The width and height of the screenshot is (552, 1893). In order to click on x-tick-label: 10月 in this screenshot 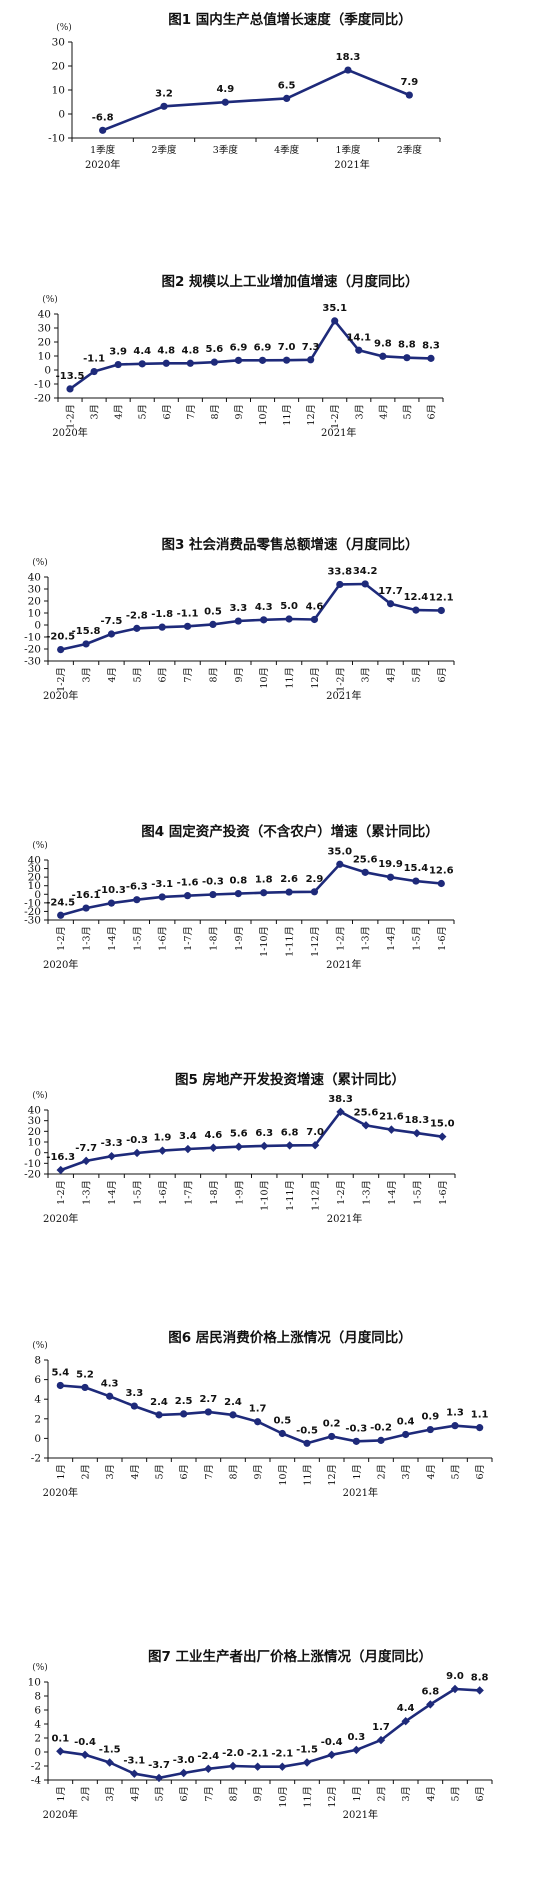, I will do `click(283, 1797)`.